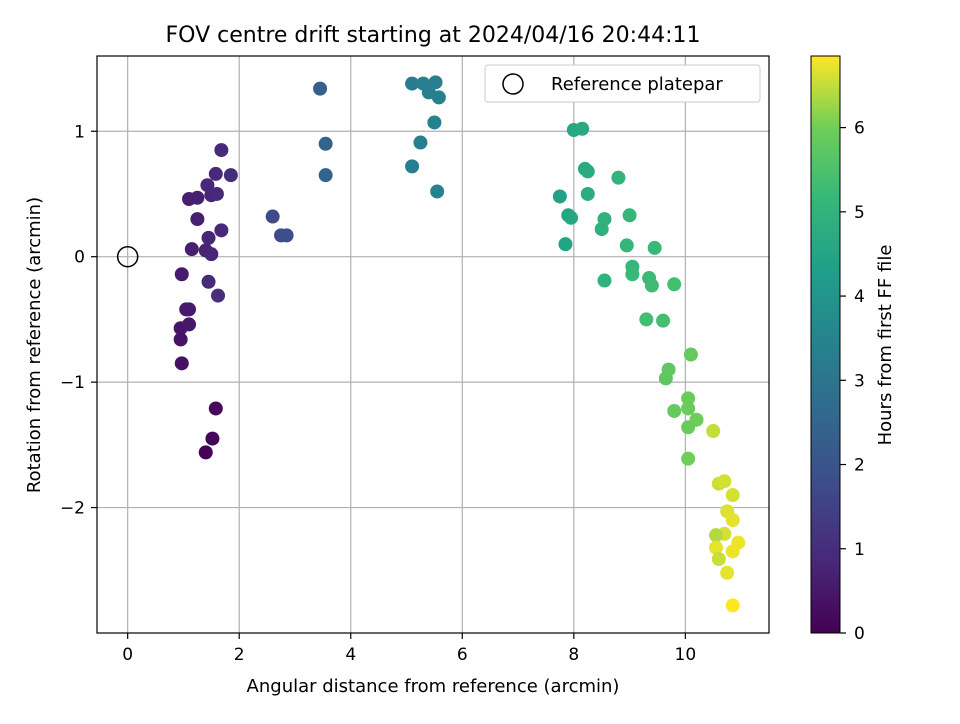  What do you see at coordinates (859, 634) in the screenshot?
I see `colorbar-tick-label: 0` at bounding box center [859, 634].